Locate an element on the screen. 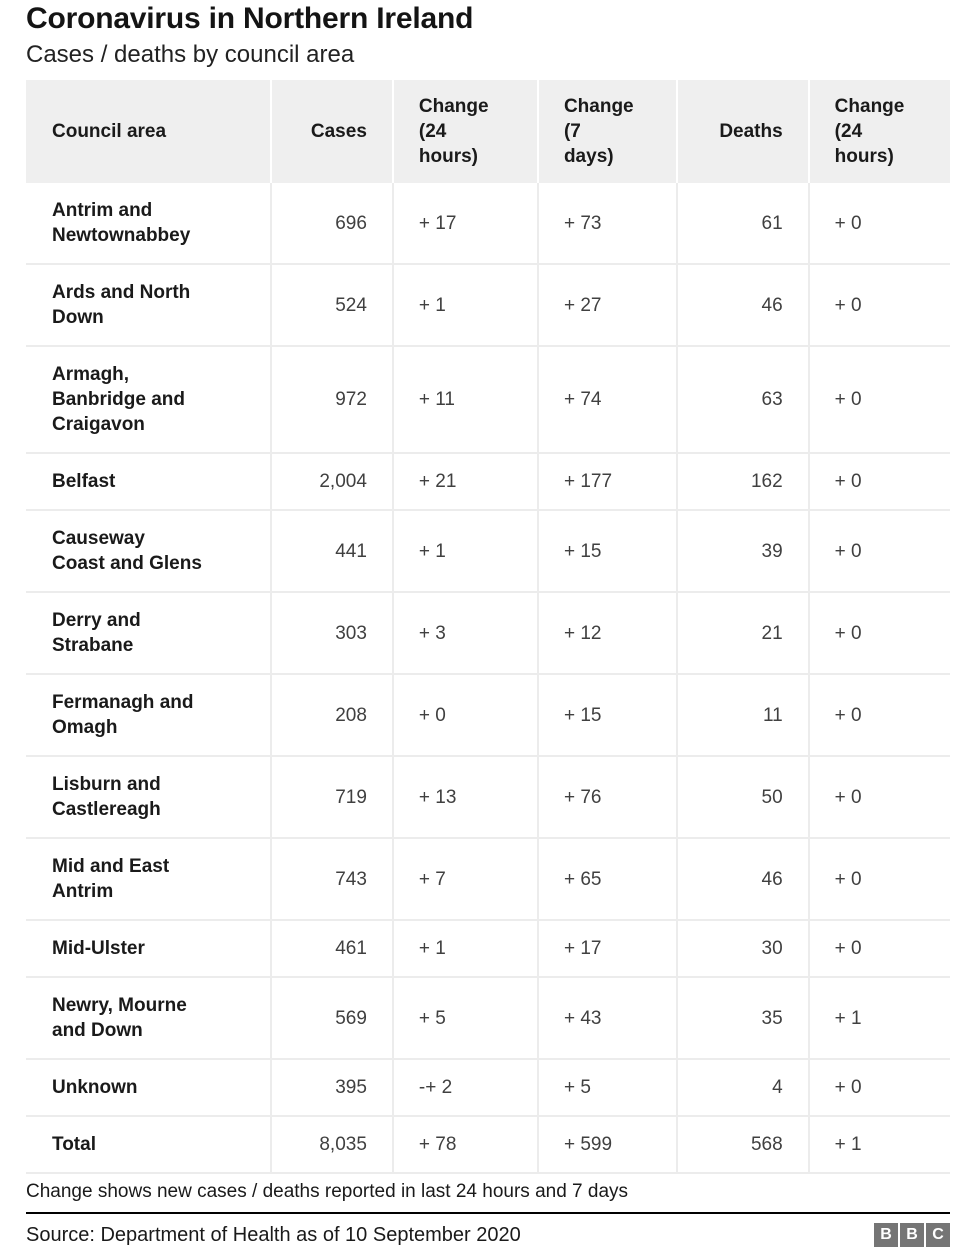  cases-value: 8,035 is located at coordinates (330, 1144).